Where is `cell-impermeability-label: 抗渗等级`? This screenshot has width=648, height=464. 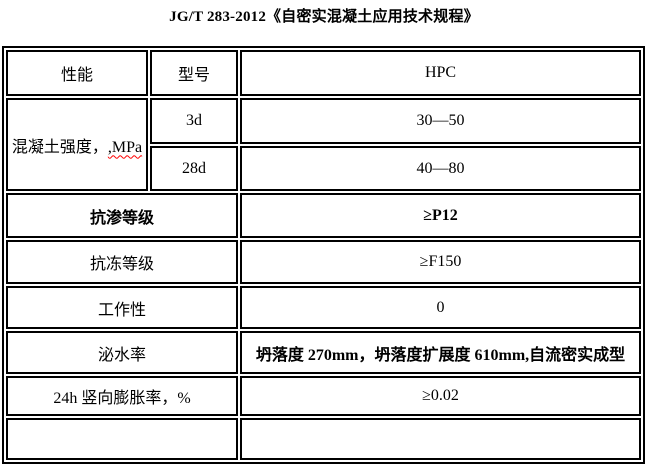
cell-impermeability-label: 抗渗等级 is located at coordinates (122, 215).